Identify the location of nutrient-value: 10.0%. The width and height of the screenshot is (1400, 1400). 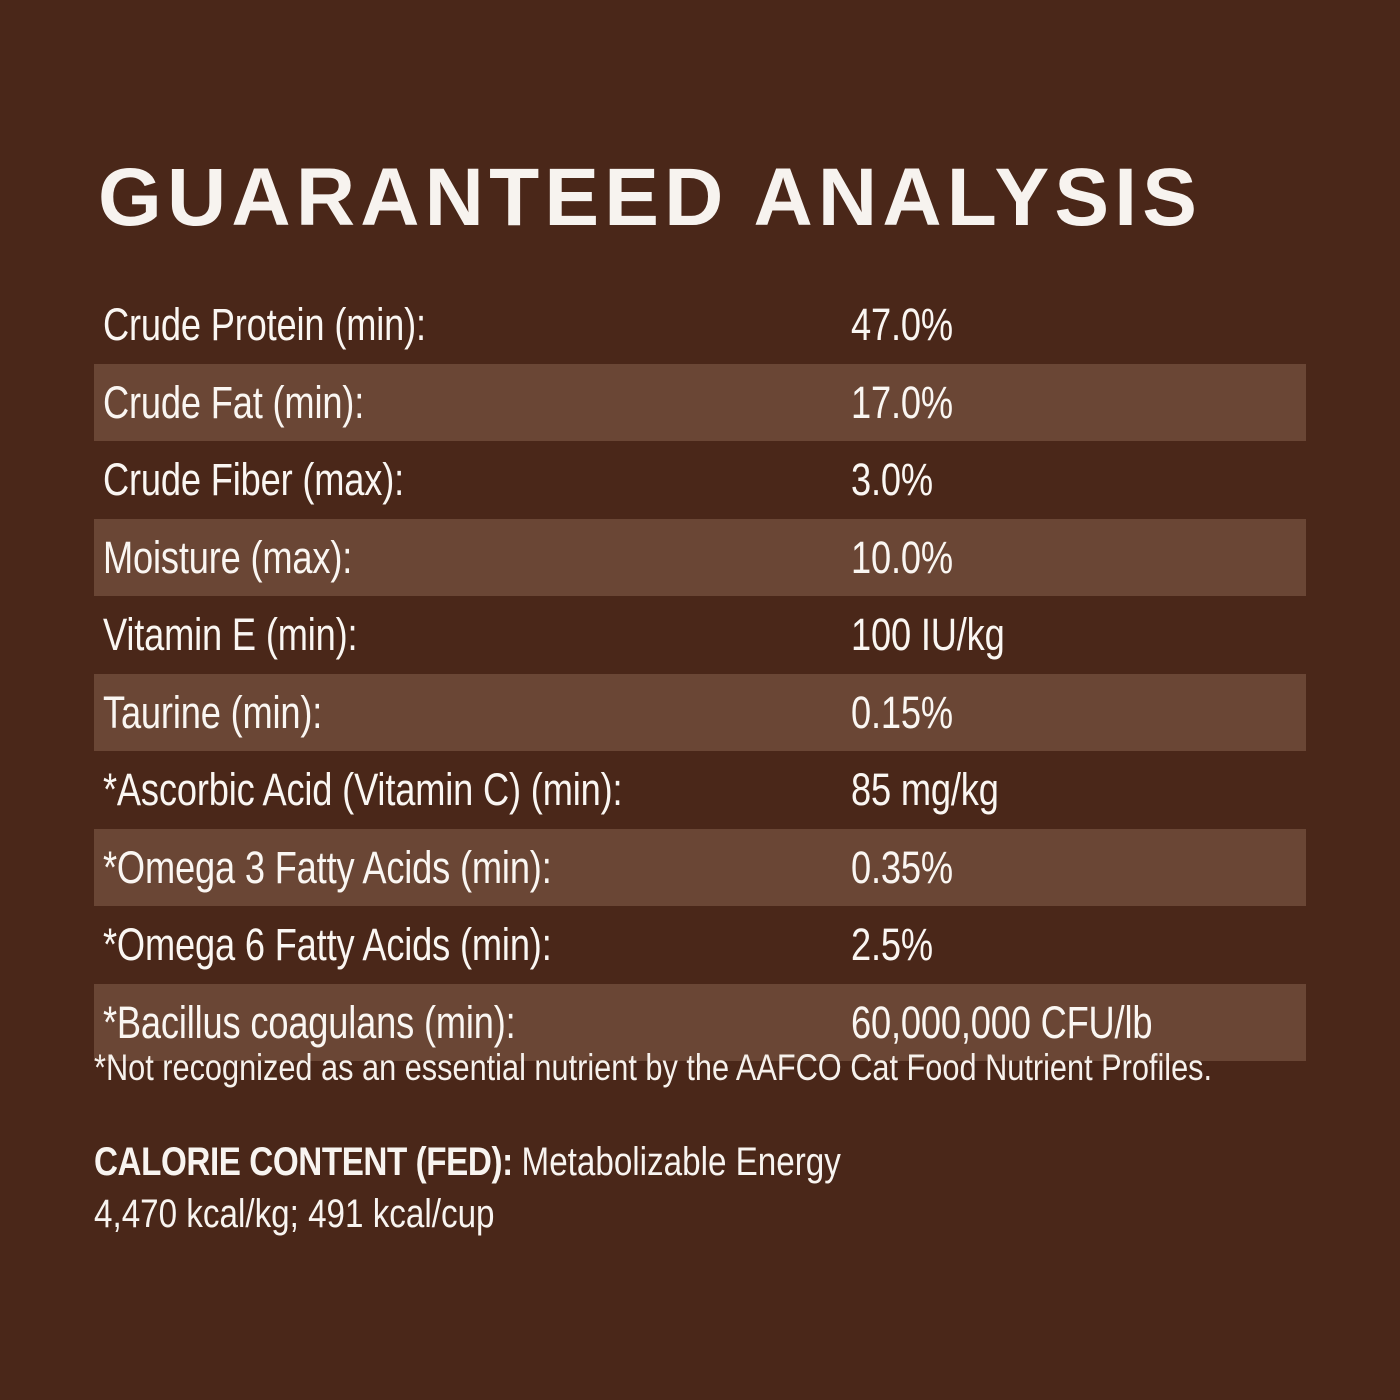
(902, 557).